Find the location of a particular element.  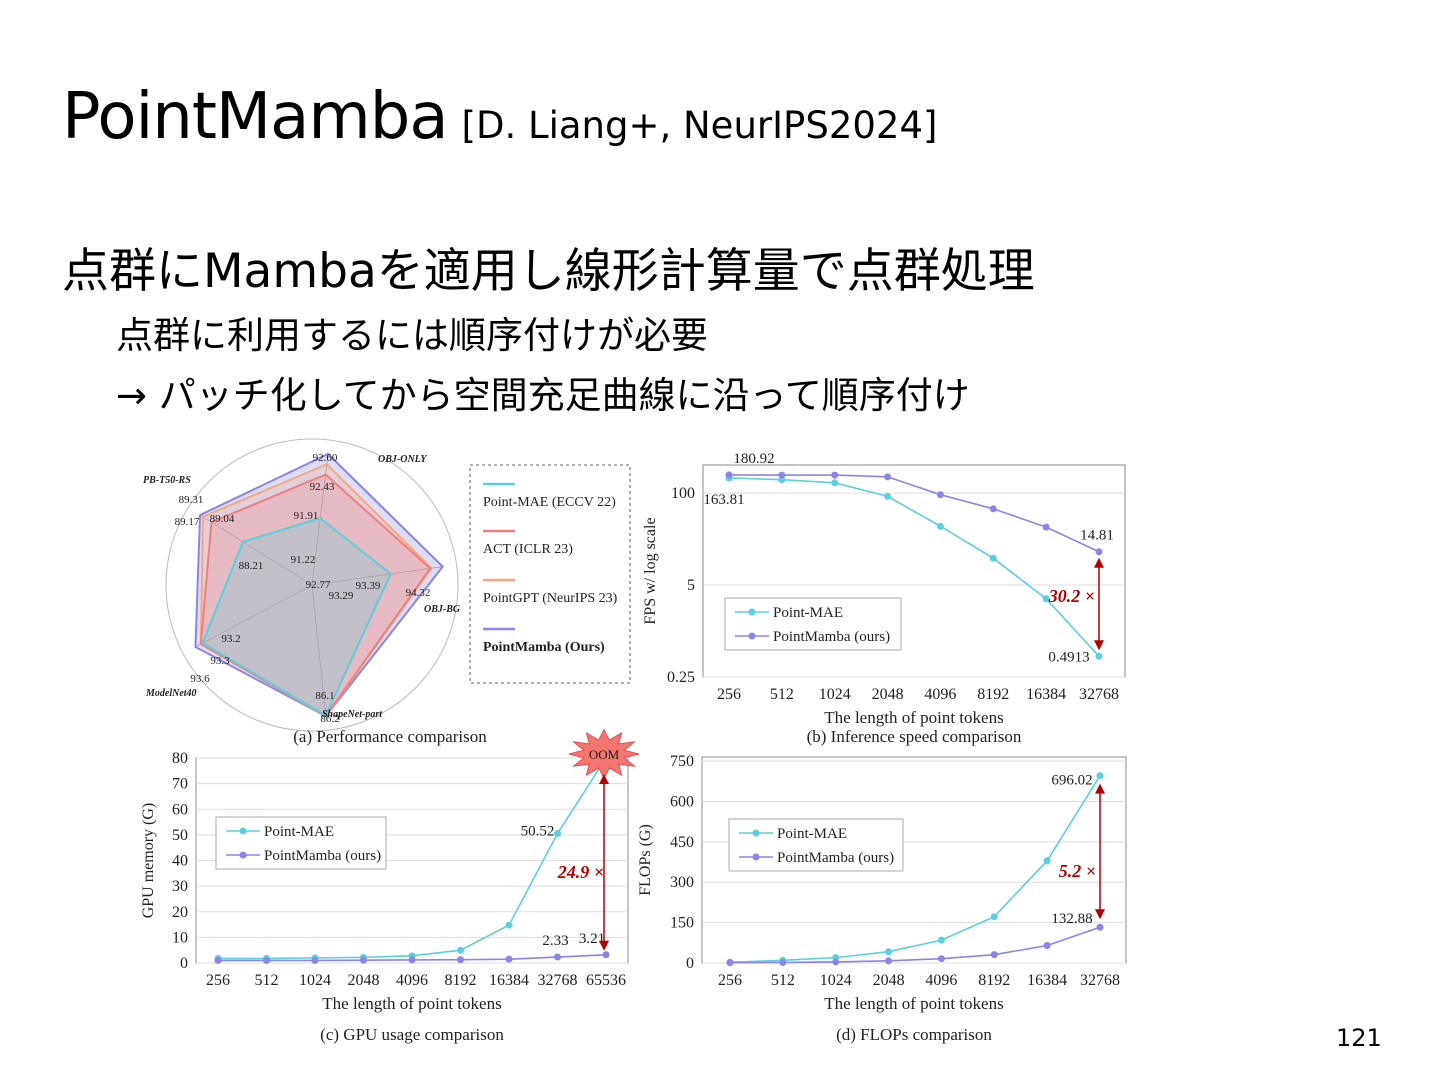

gpu-y-tick: 20 is located at coordinates (180, 912).